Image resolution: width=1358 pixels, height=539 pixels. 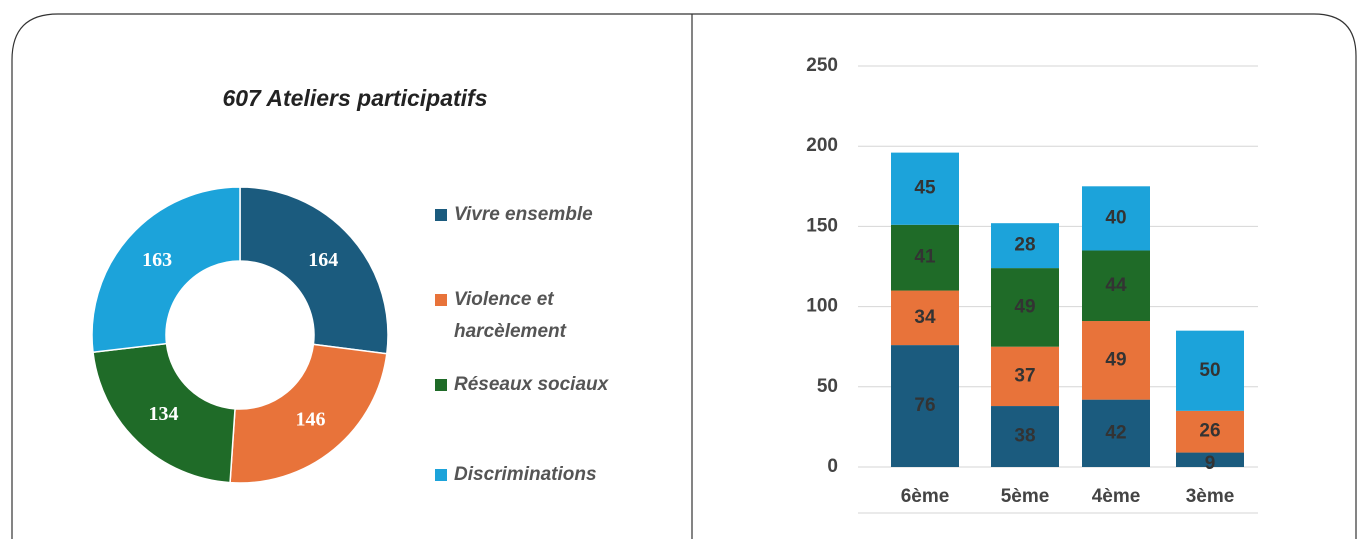 I want to click on data-label: 76, so click(x=924, y=405).